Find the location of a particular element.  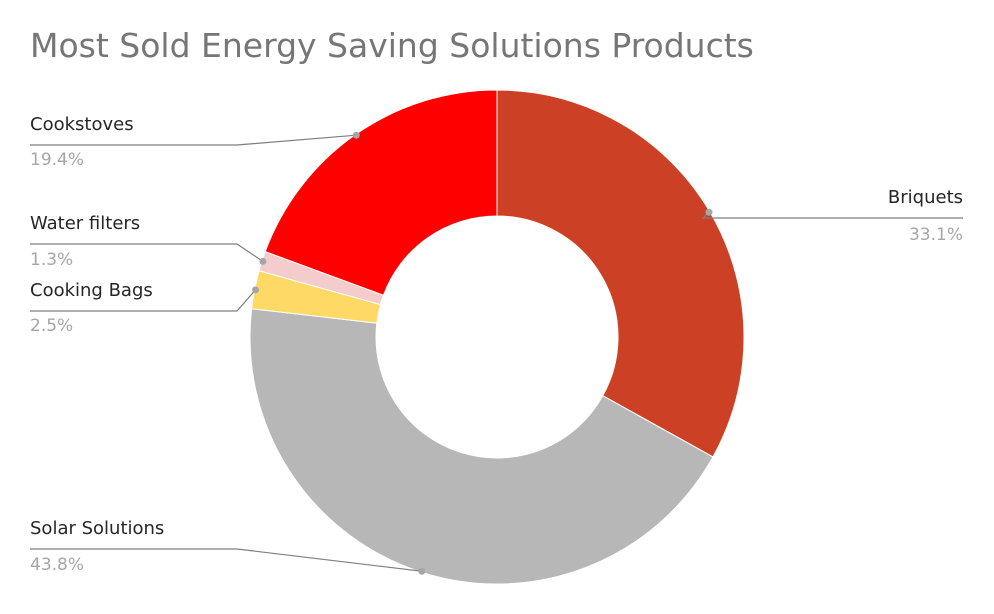

leader-line-water-filters is located at coordinates (147, 252).